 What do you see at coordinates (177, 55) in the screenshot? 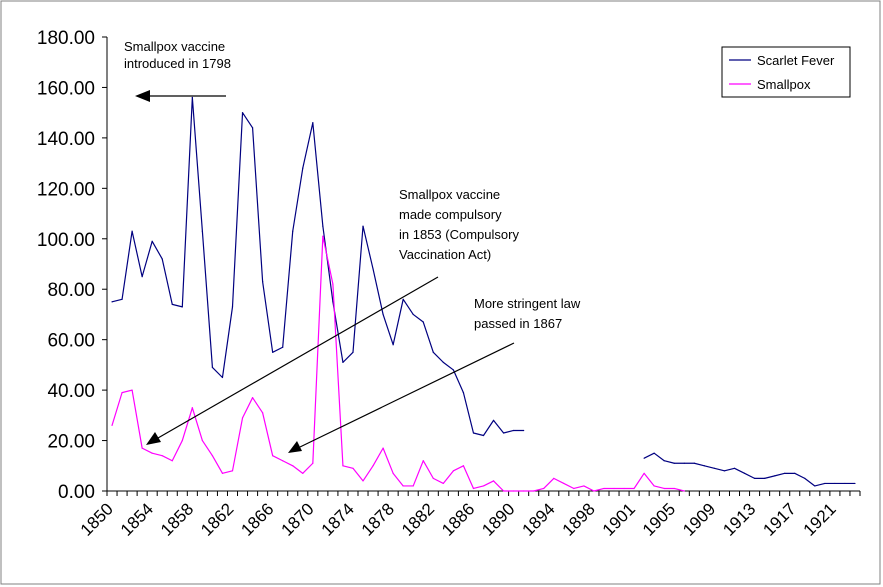
I see `annotation-vaccine-1798: Smallpox vaccine introduced in 1798` at bounding box center [177, 55].